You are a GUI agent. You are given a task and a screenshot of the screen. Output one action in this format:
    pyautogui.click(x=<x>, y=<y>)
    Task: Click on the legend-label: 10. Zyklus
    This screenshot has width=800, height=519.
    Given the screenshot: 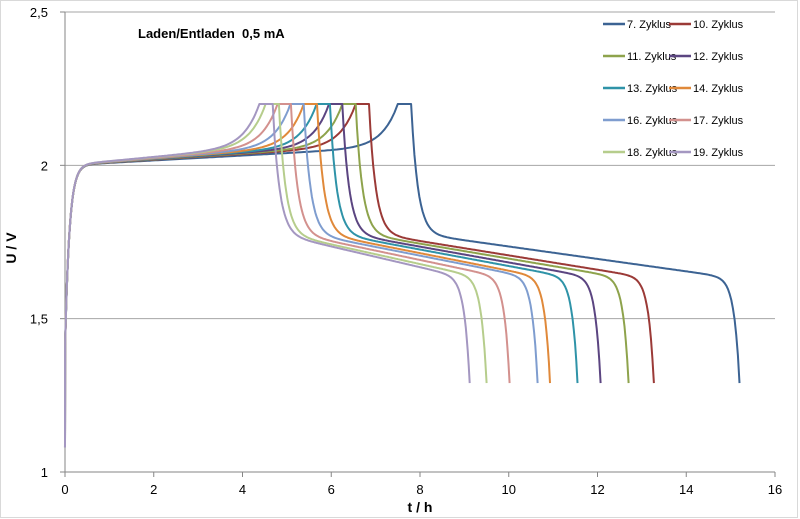 What is the action you would take?
    pyautogui.click(x=718, y=25)
    